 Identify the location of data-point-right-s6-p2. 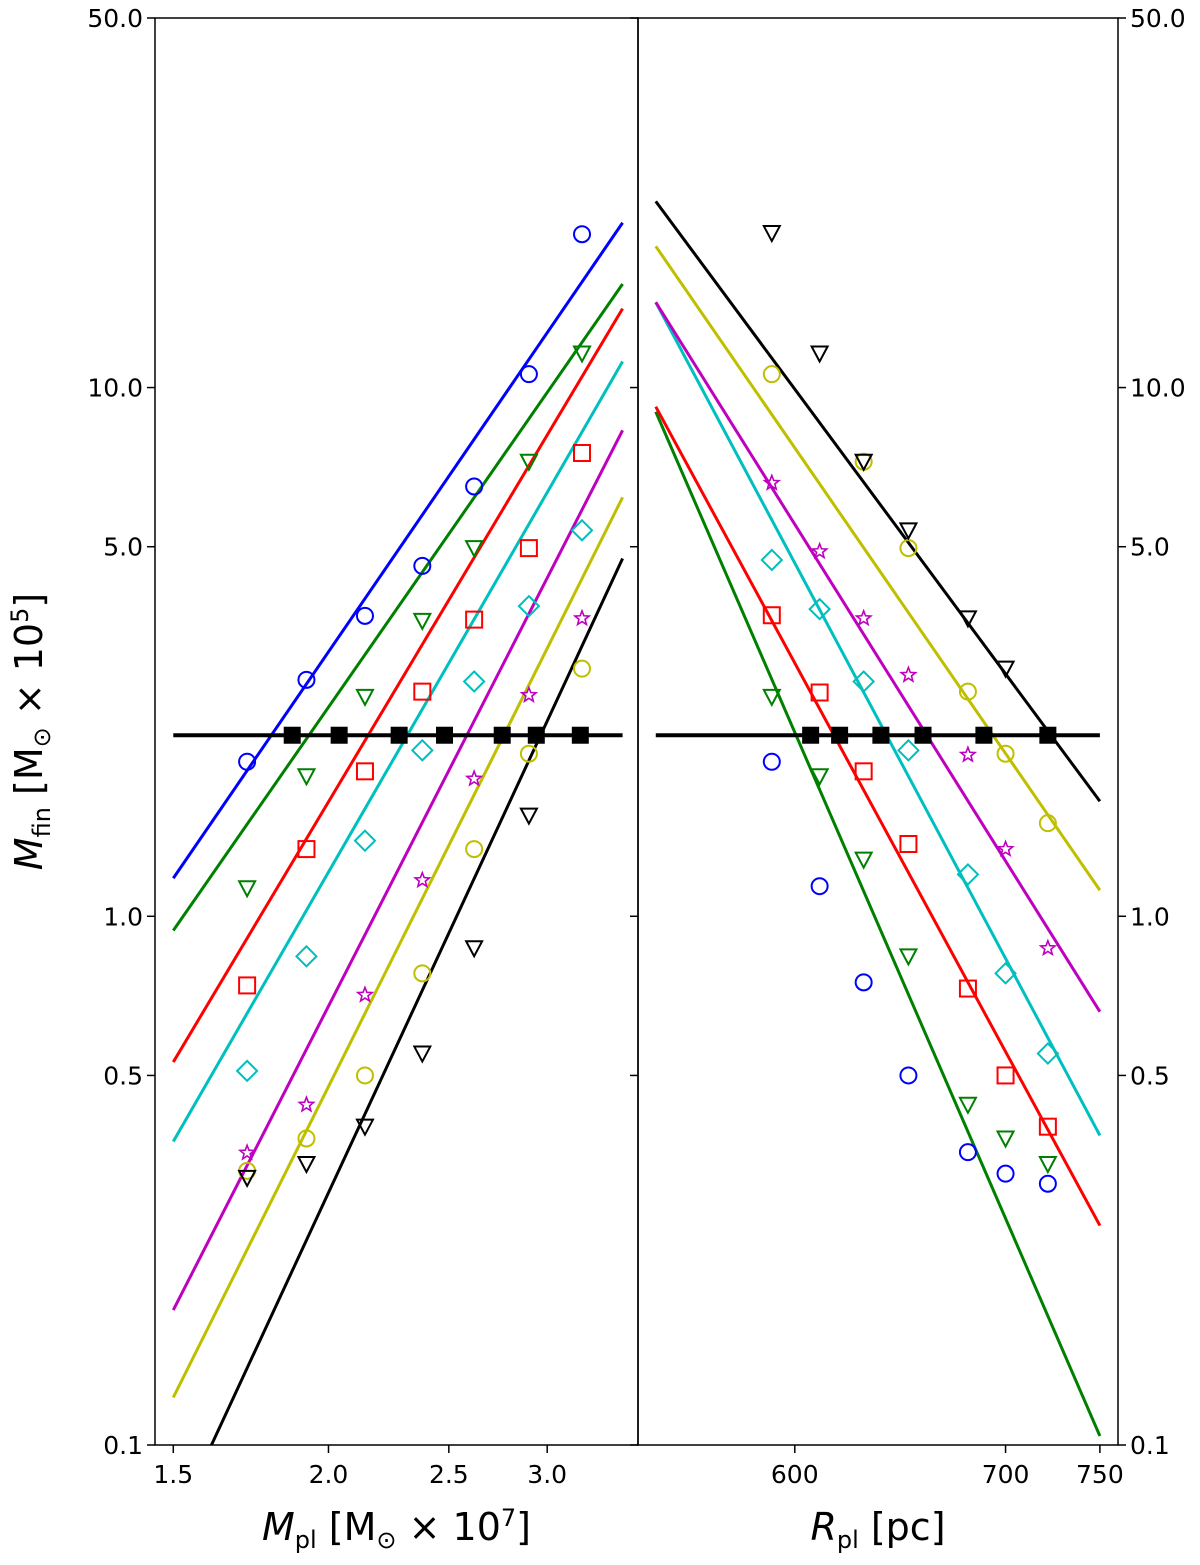
(863, 462).